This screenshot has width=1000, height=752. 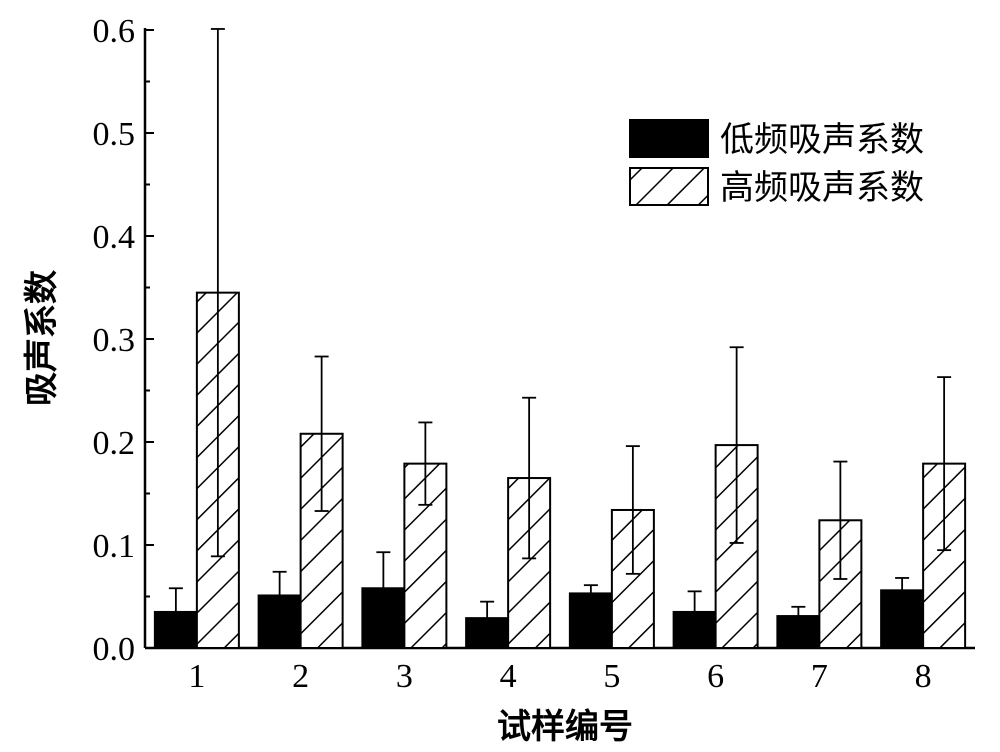 I want to click on y-tick-label: 0.6, so click(x=114, y=31).